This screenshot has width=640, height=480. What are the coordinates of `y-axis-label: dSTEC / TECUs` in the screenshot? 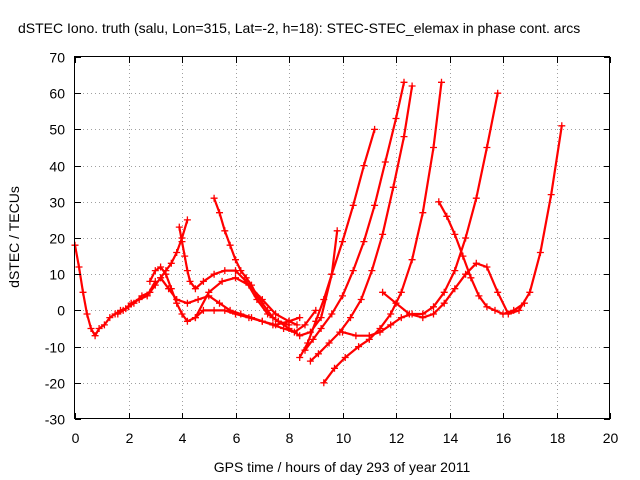 It's located at (14, 237).